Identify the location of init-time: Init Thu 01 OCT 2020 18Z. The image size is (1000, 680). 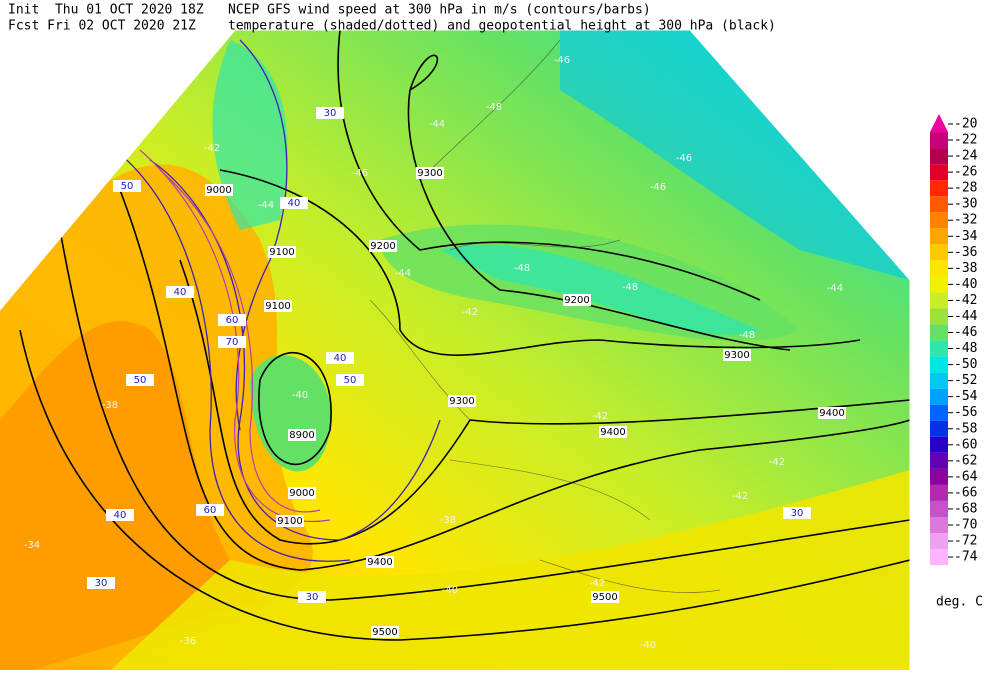
(106, 10).